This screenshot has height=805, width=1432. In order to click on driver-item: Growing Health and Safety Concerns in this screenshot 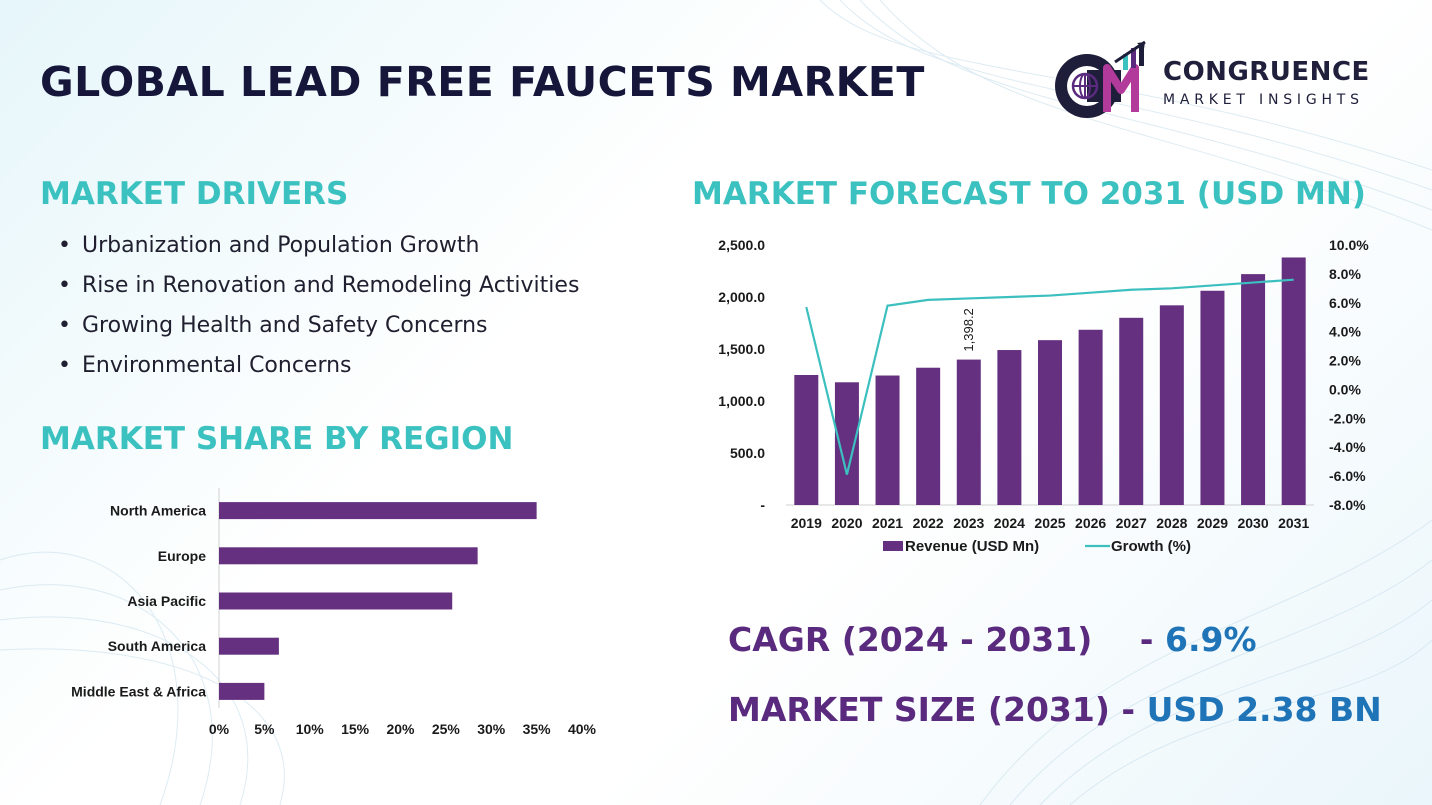, I will do `click(318, 332)`.